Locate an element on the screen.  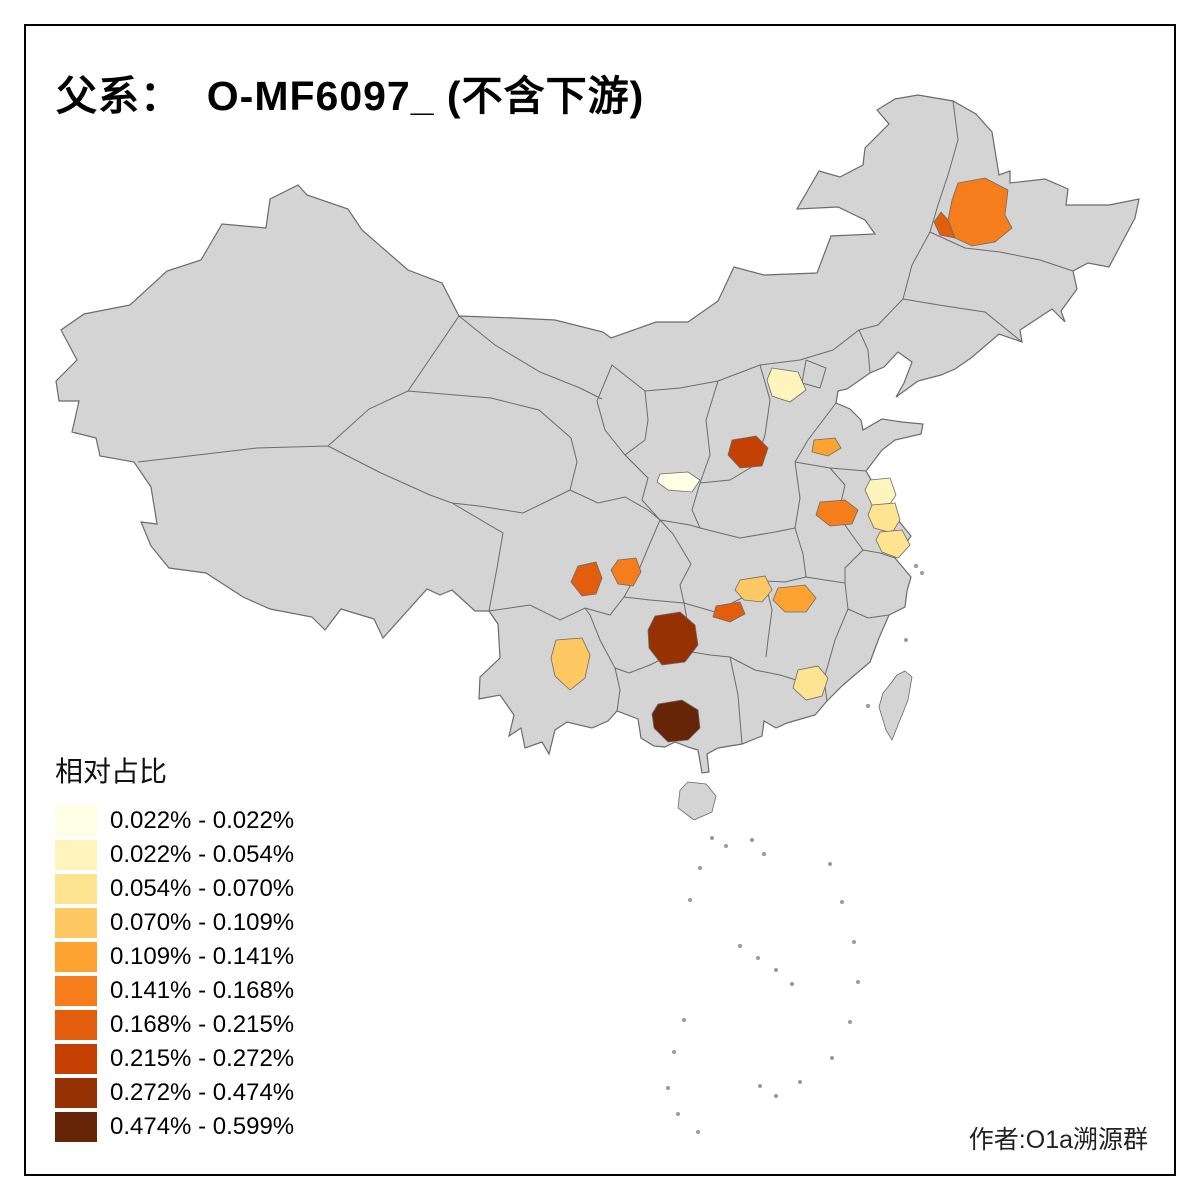
legend-label: 0.215% - 0.272% is located at coordinates (202, 1058).